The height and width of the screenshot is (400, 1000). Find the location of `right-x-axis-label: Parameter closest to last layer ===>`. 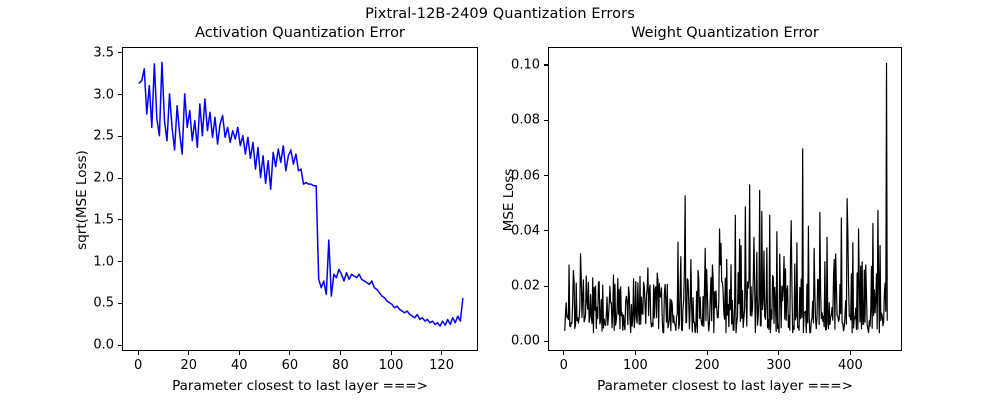

right-x-axis-label: Parameter closest to last layer ===> is located at coordinates (725, 386).